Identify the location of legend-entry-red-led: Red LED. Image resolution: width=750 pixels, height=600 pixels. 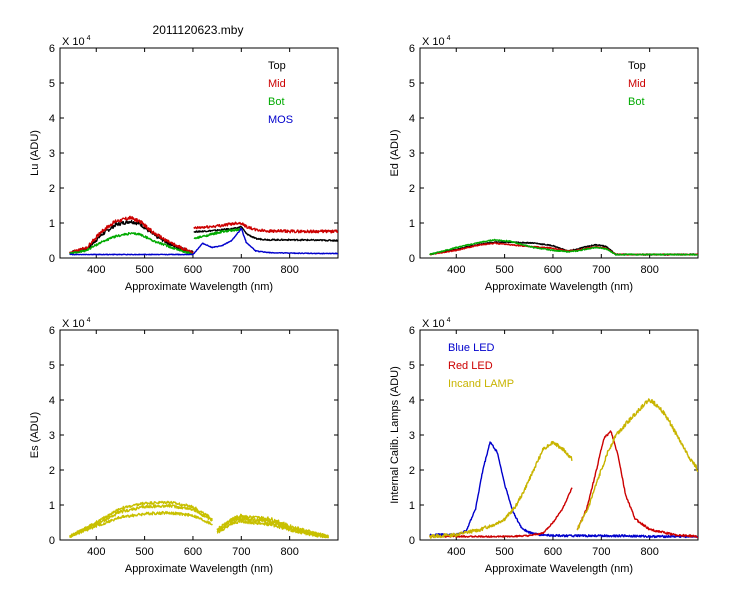
(470, 366).